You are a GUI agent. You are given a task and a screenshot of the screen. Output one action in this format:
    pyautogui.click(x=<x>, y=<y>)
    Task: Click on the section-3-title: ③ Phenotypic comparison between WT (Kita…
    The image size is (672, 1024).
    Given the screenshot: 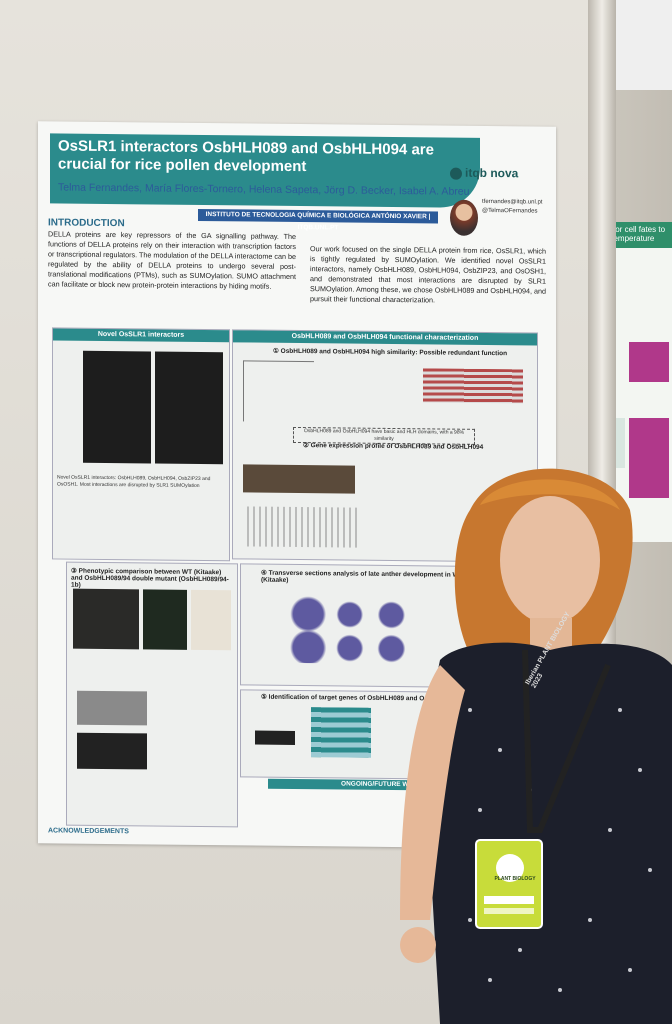 What is the action you would take?
    pyautogui.click(x=150, y=578)
    